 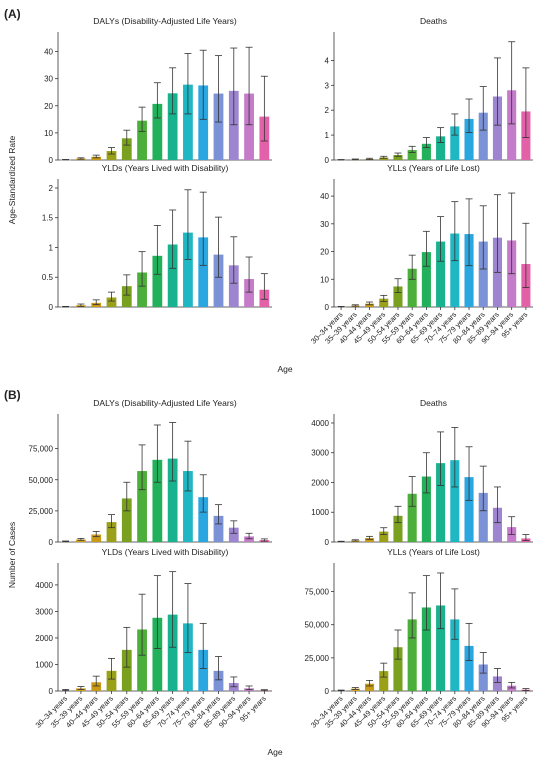 I want to click on y-tick-label: 1000, so click(x=44, y=664).